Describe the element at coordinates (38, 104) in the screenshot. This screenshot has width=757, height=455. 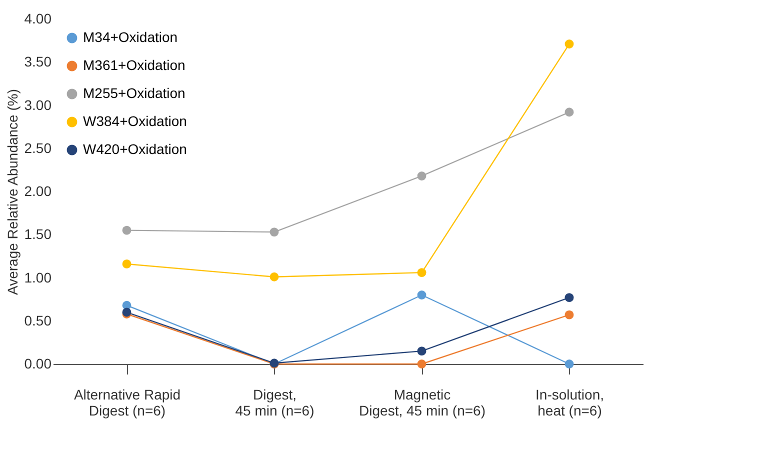
I see `y-tick-label: 3.00` at that location.